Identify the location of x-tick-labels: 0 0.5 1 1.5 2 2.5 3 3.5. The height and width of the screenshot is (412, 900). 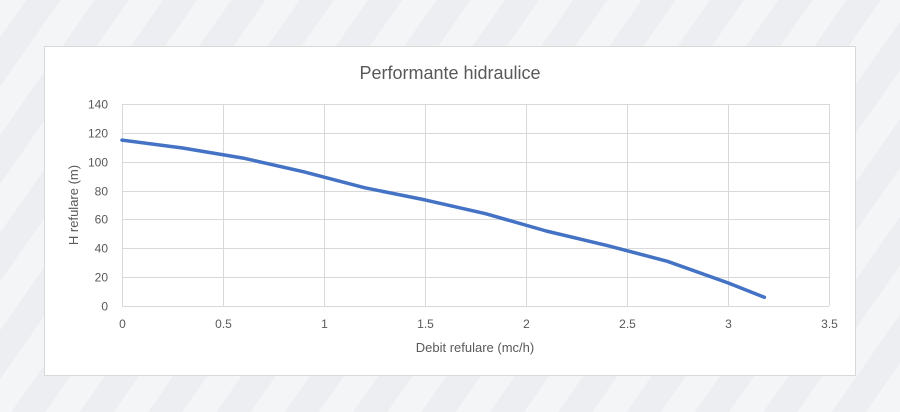
(478, 324).